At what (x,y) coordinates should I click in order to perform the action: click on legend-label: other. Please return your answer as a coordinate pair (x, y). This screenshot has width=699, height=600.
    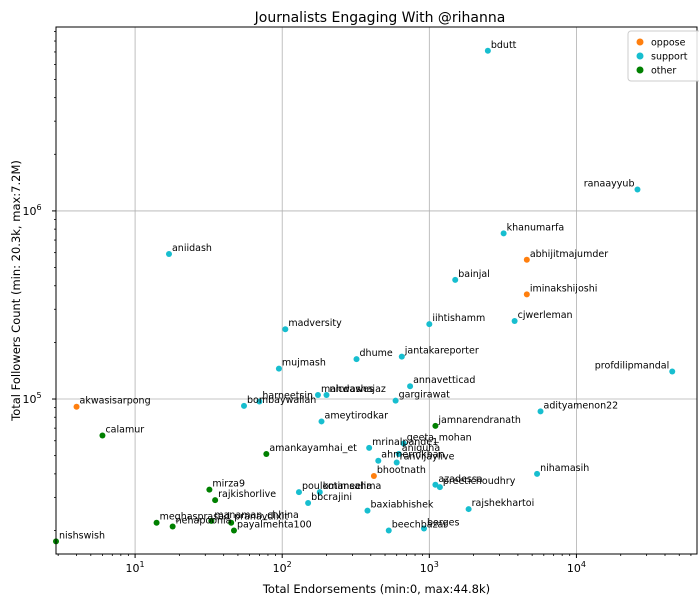
    Looking at the image, I should click on (663, 71).